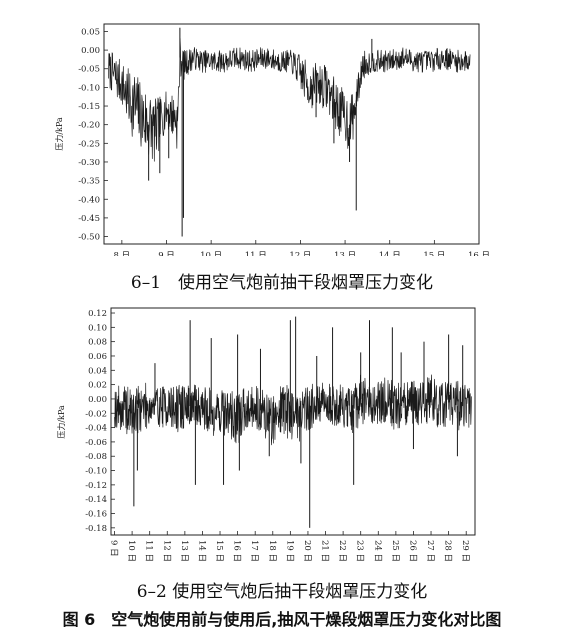 This screenshot has height=637, width=564. What do you see at coordinates (254, 551) in the screenshot?
I see `x-tick-label: 17 日` at bounding box center [254, 551].